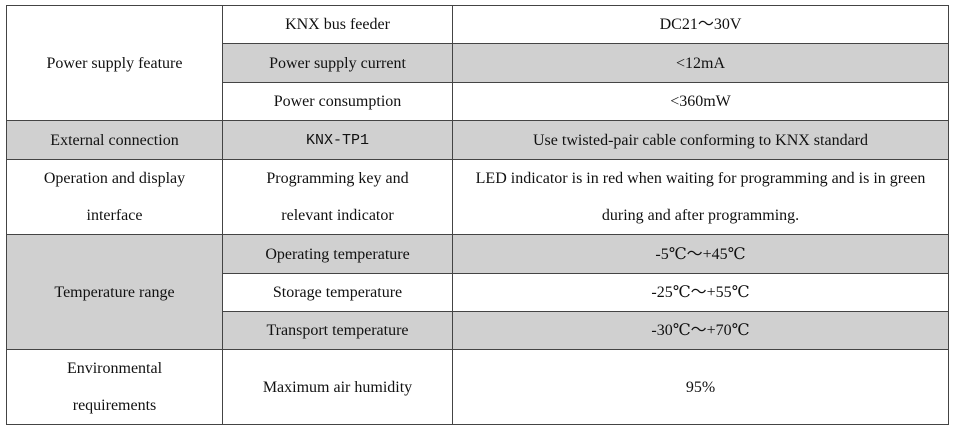  What do you see at coordinates (700, 24) in the screenshot?
I see `value-cell: DC21～30V` at bounding box center [700, 24].